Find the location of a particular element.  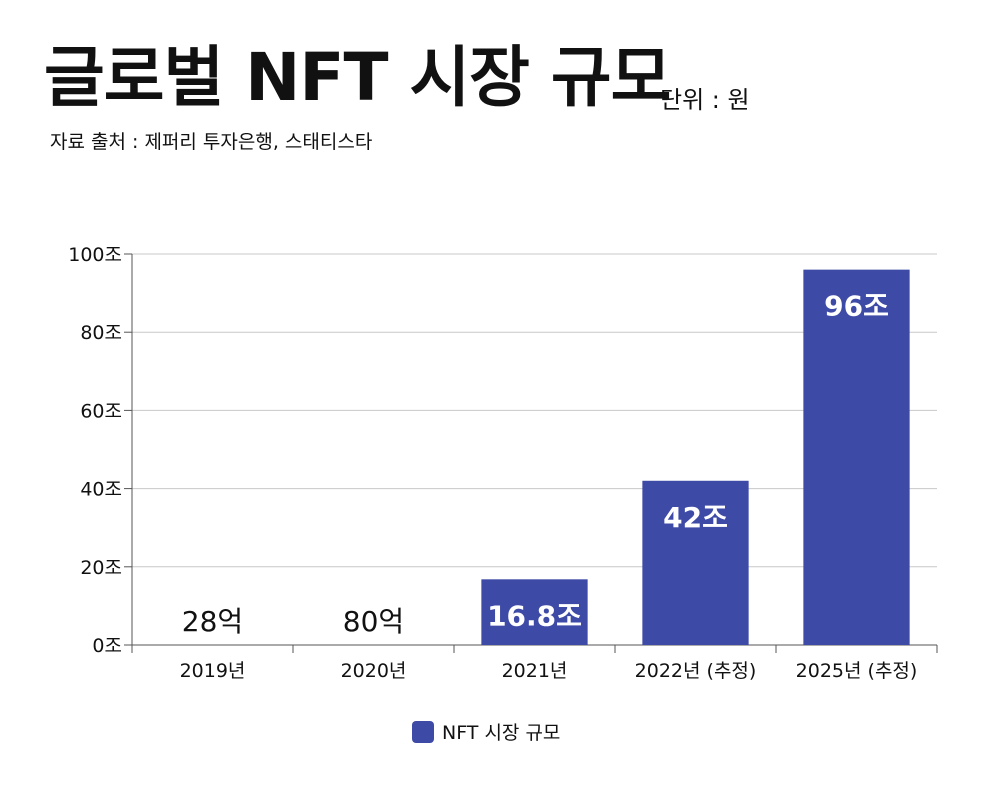

source-label: 자료 출처 : 제퍼리 투자은행, 스태티스타 is located at coordinates (211, 142).